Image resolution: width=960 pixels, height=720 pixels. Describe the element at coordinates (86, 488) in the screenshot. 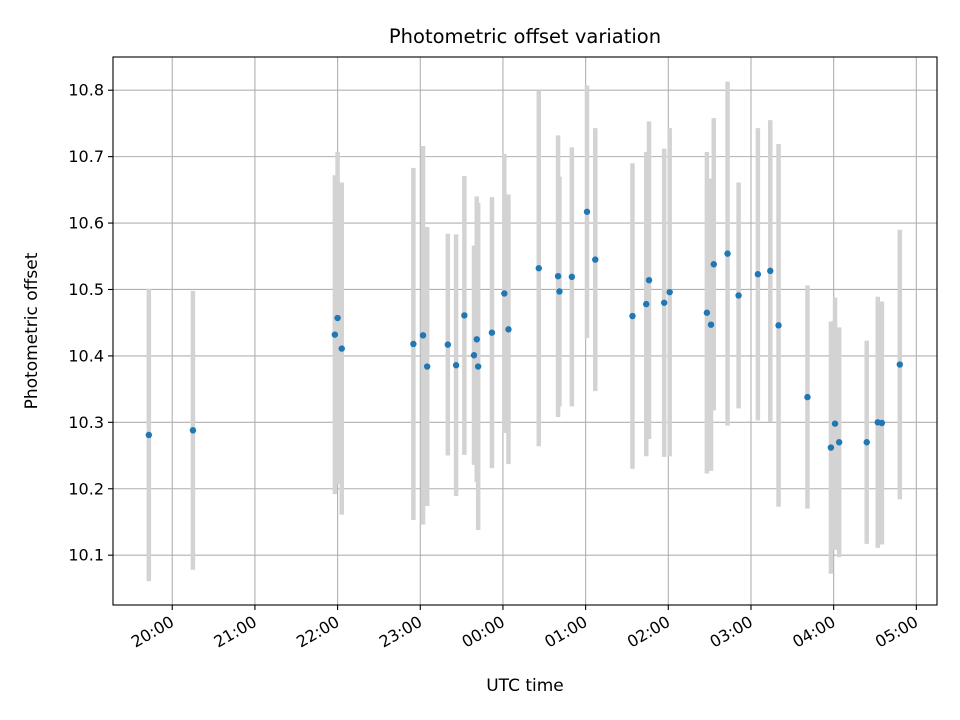

I see `y-tick-label: 10.2` at that location.